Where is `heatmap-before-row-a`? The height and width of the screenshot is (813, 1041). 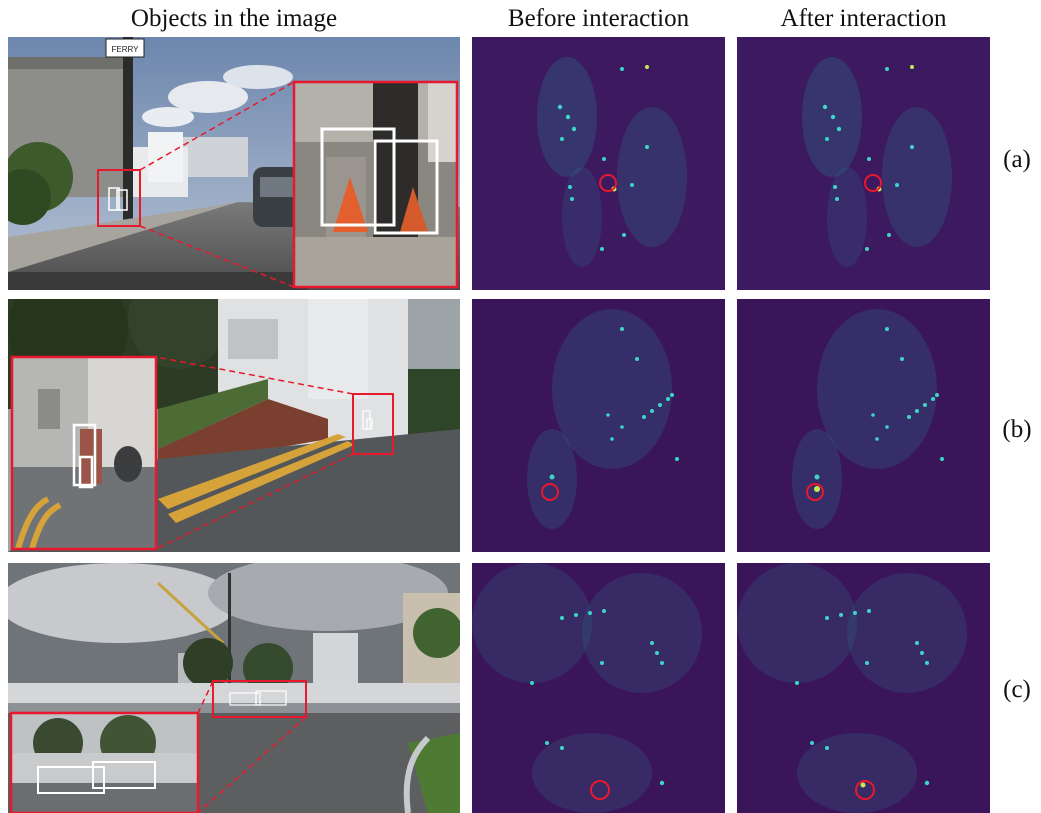
heatmap-before-row-a is located at coordinates (598, 163).